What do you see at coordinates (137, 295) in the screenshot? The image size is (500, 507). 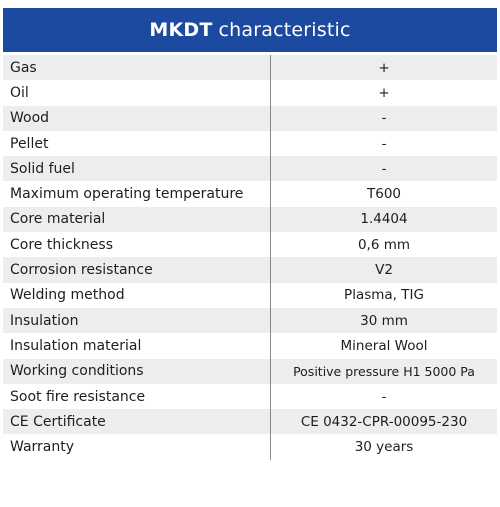 I see `row-label: Welding method` at bounding box center [137, 295].